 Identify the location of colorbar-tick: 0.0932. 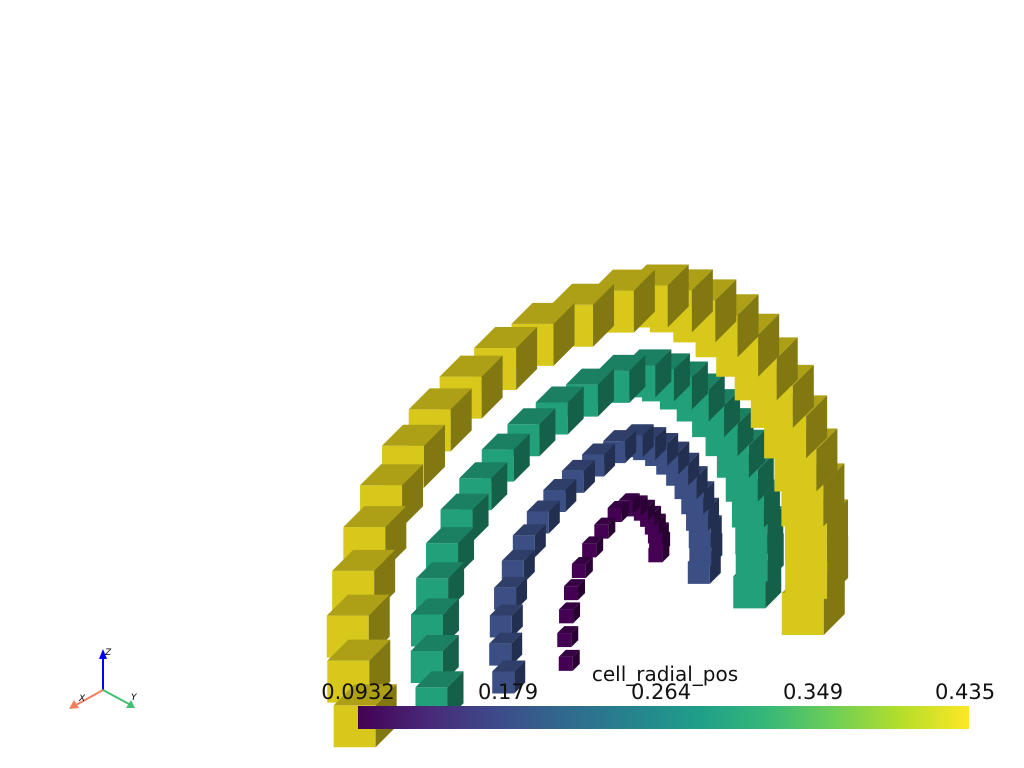
(358, 692).